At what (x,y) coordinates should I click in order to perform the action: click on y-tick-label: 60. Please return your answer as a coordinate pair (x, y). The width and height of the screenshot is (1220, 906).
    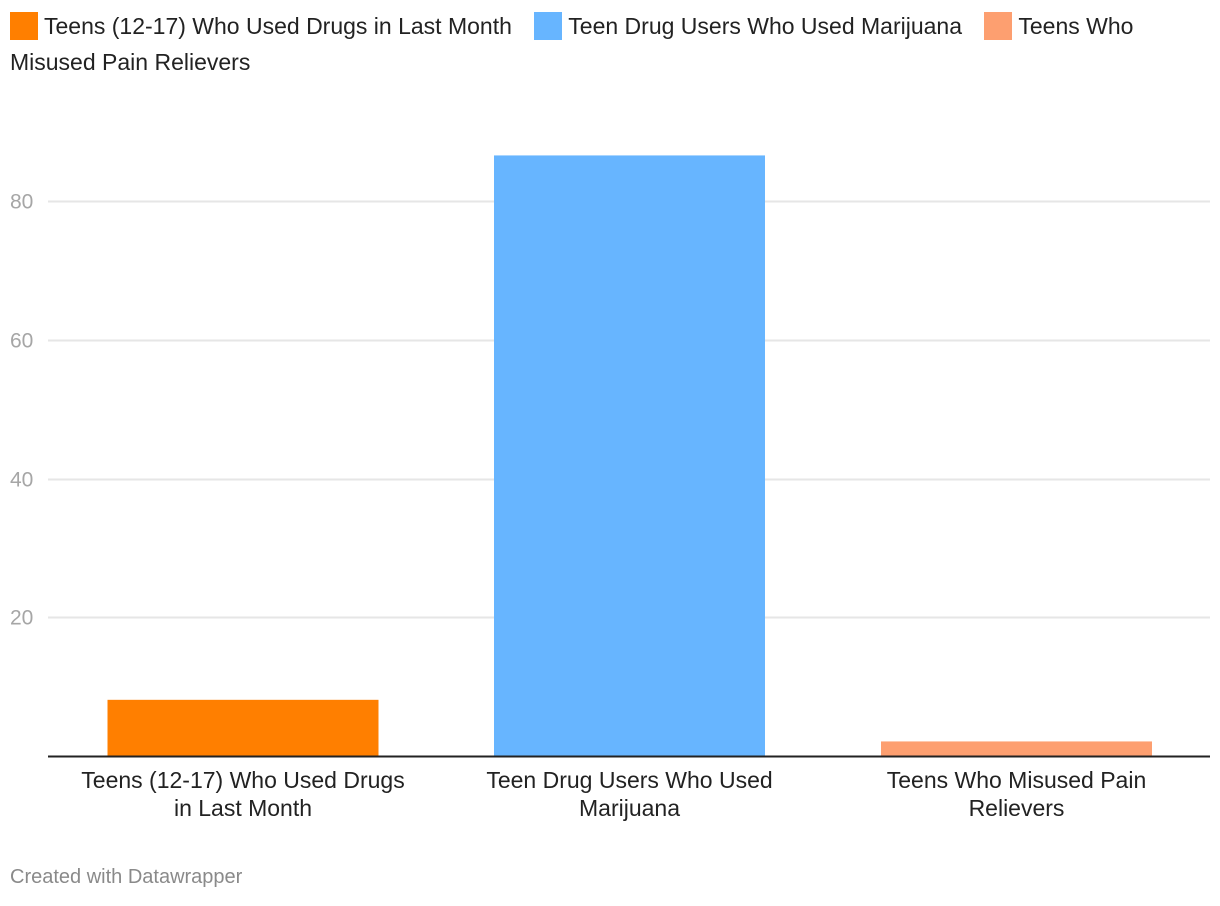
    Looking at the image, I should click on (21, 341).